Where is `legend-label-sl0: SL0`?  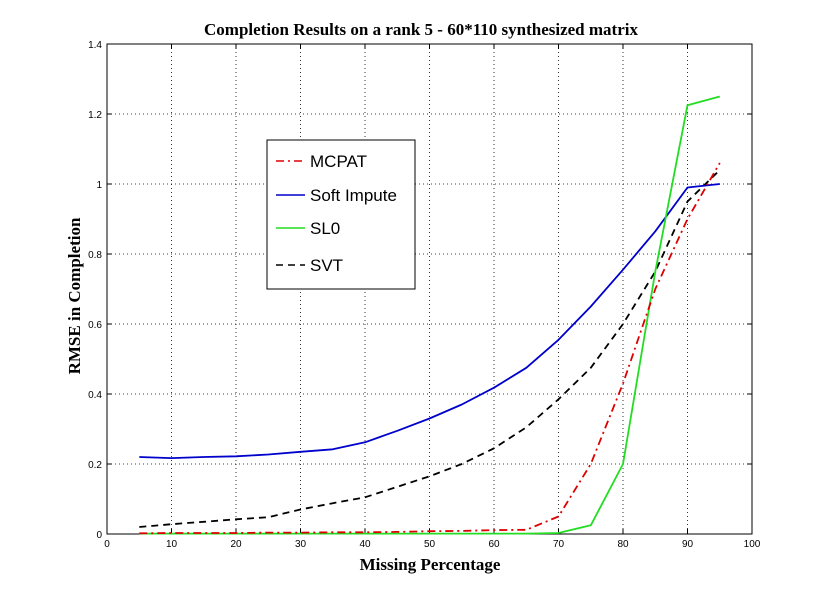 legend-label-sl0: SL0 is located at coordinates (325, 228).